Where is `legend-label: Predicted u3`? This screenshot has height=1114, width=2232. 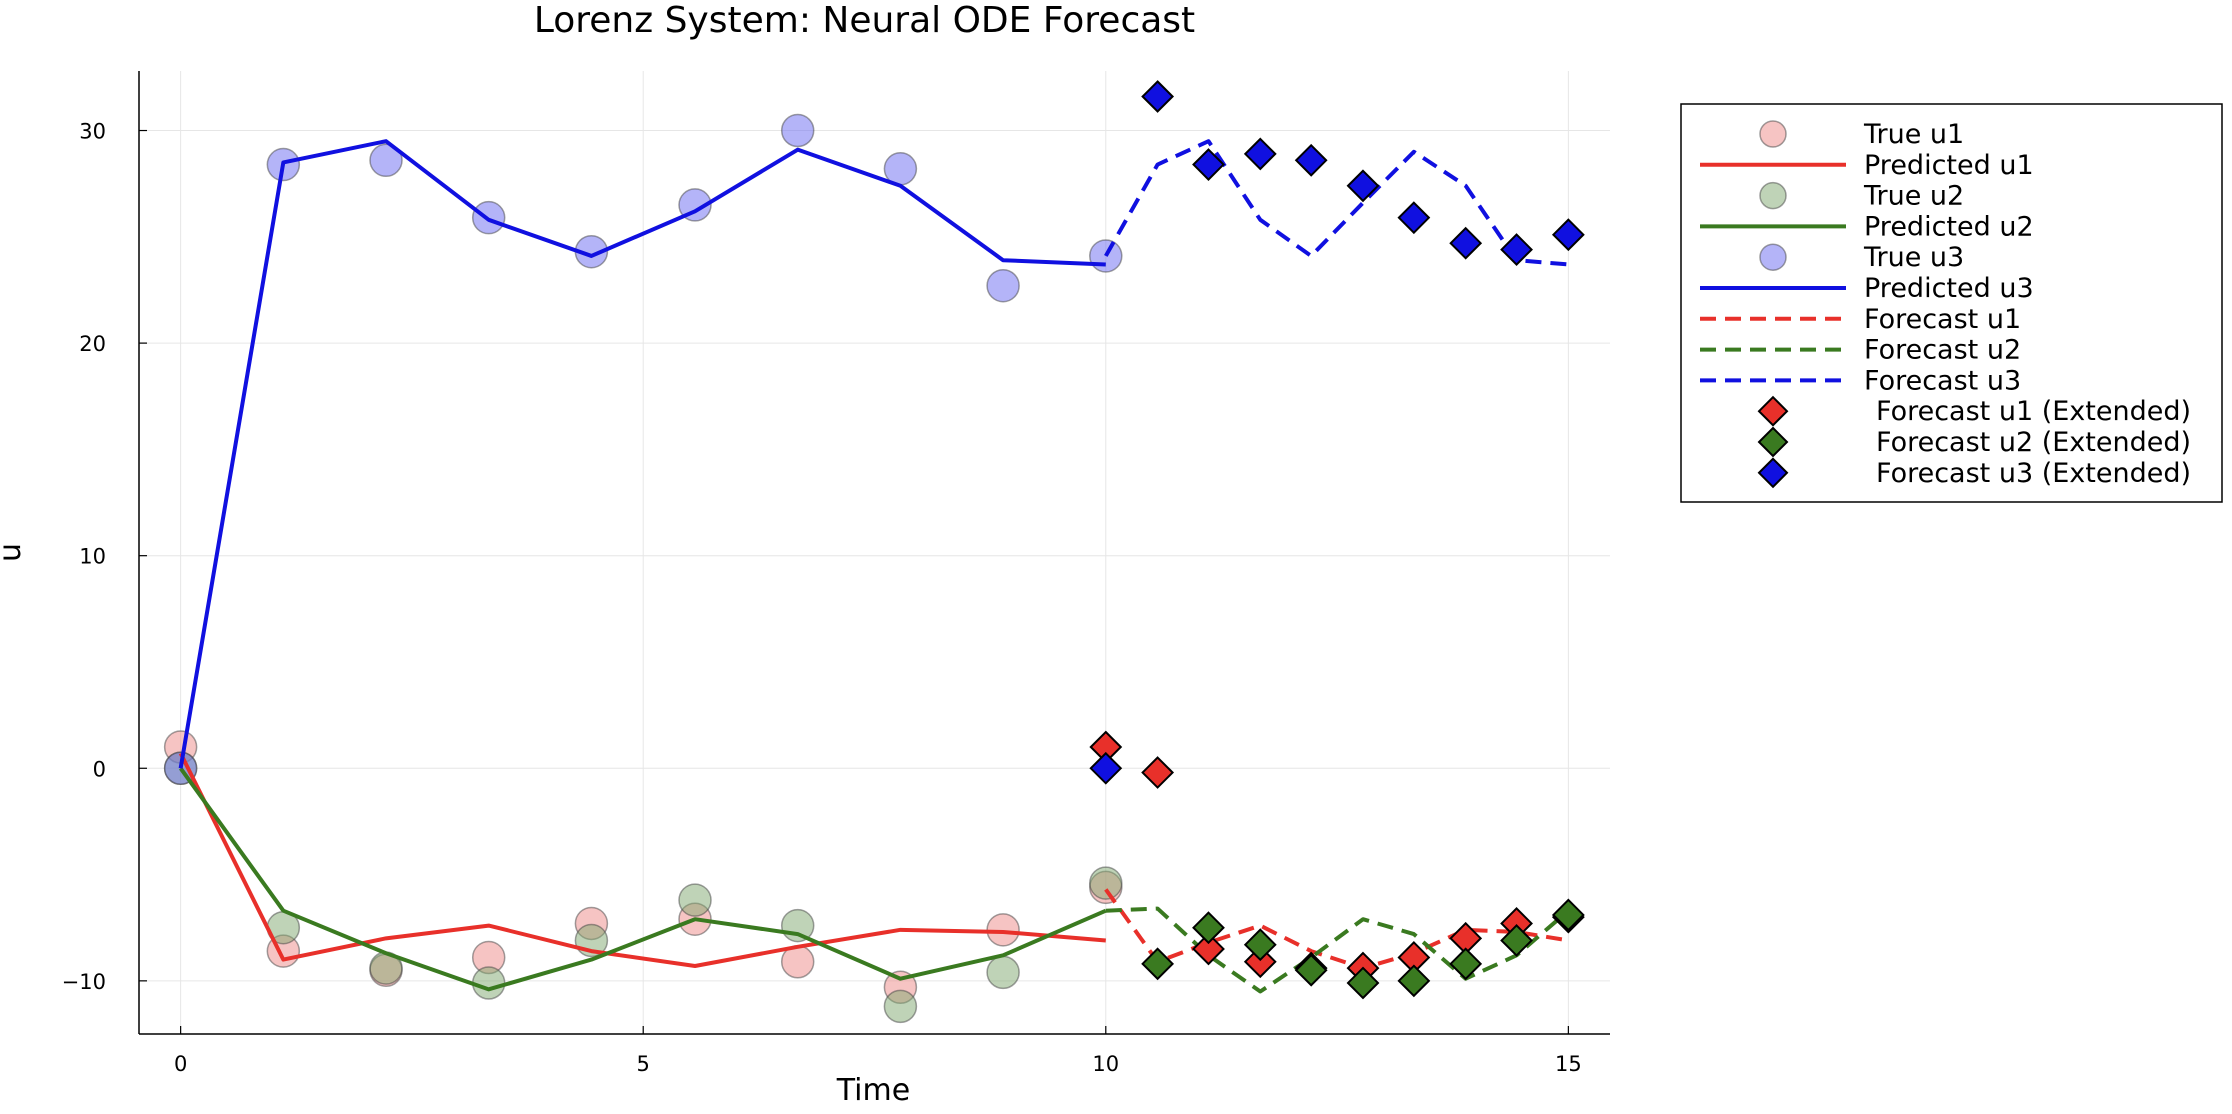
legend-label: Predicted u3 is located at coordinates (1949, 288).